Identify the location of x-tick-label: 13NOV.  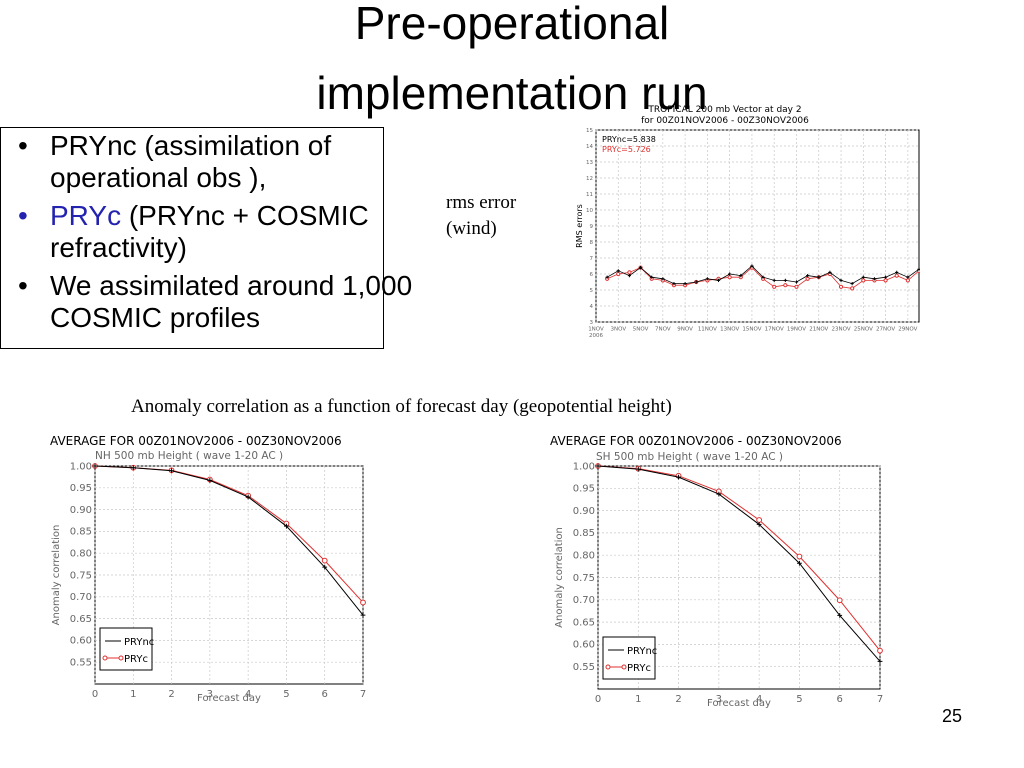
(729, 330).